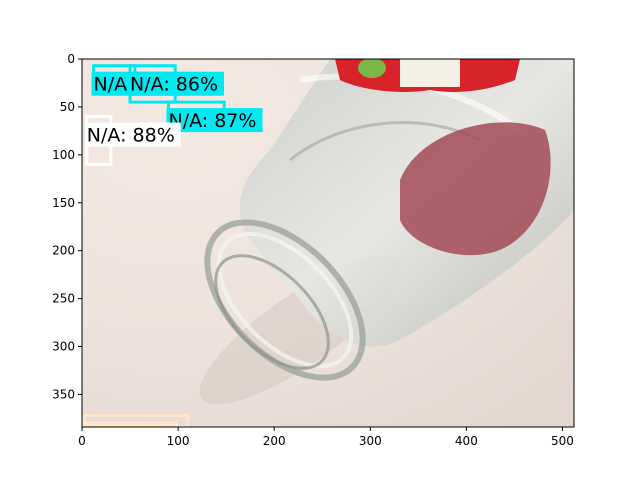 The image size is (640, 480). Describe the element at coordinates (67, 226) in the screenshot. I see `y-axis: 0 50 100 150 200 250 300 350` at that location.